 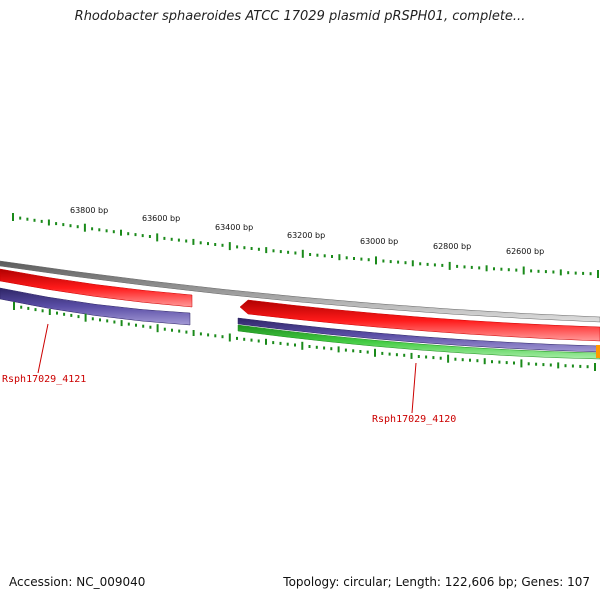 I want to click on accession-text: Accession: NC_009040, so click(x=77, y=582).